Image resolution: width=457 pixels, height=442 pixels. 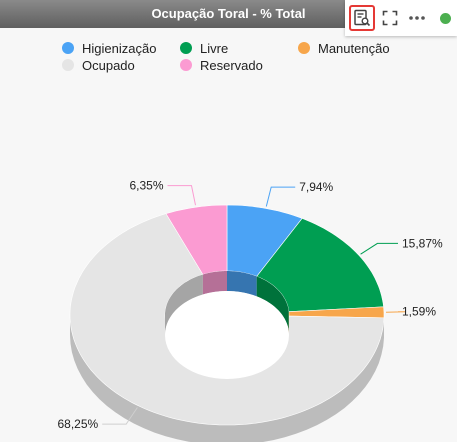 I want to click on table-view-icon, so click(x=362, y=18).